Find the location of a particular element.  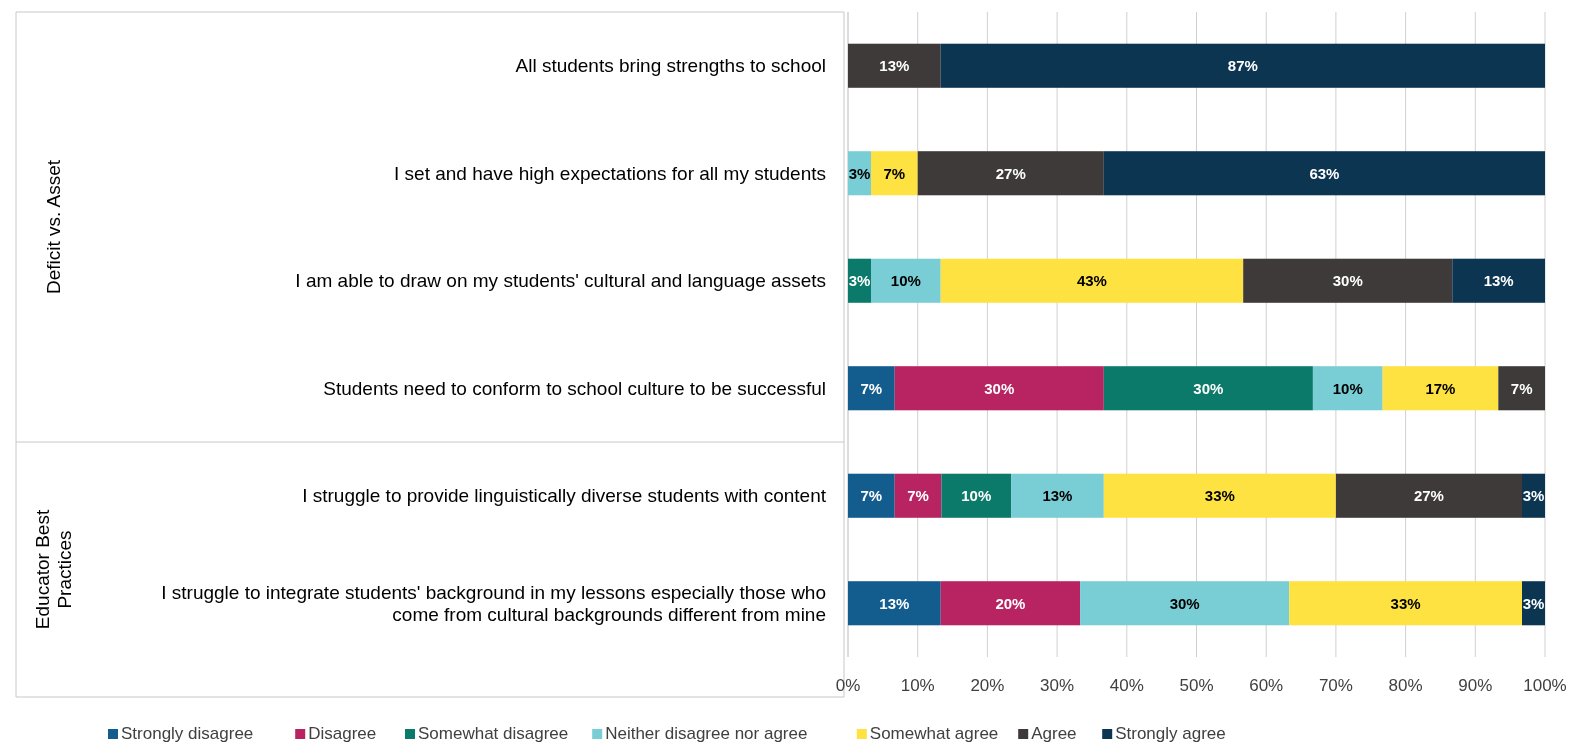

x-tick-label: 20% is located at coordinates (987, 685).